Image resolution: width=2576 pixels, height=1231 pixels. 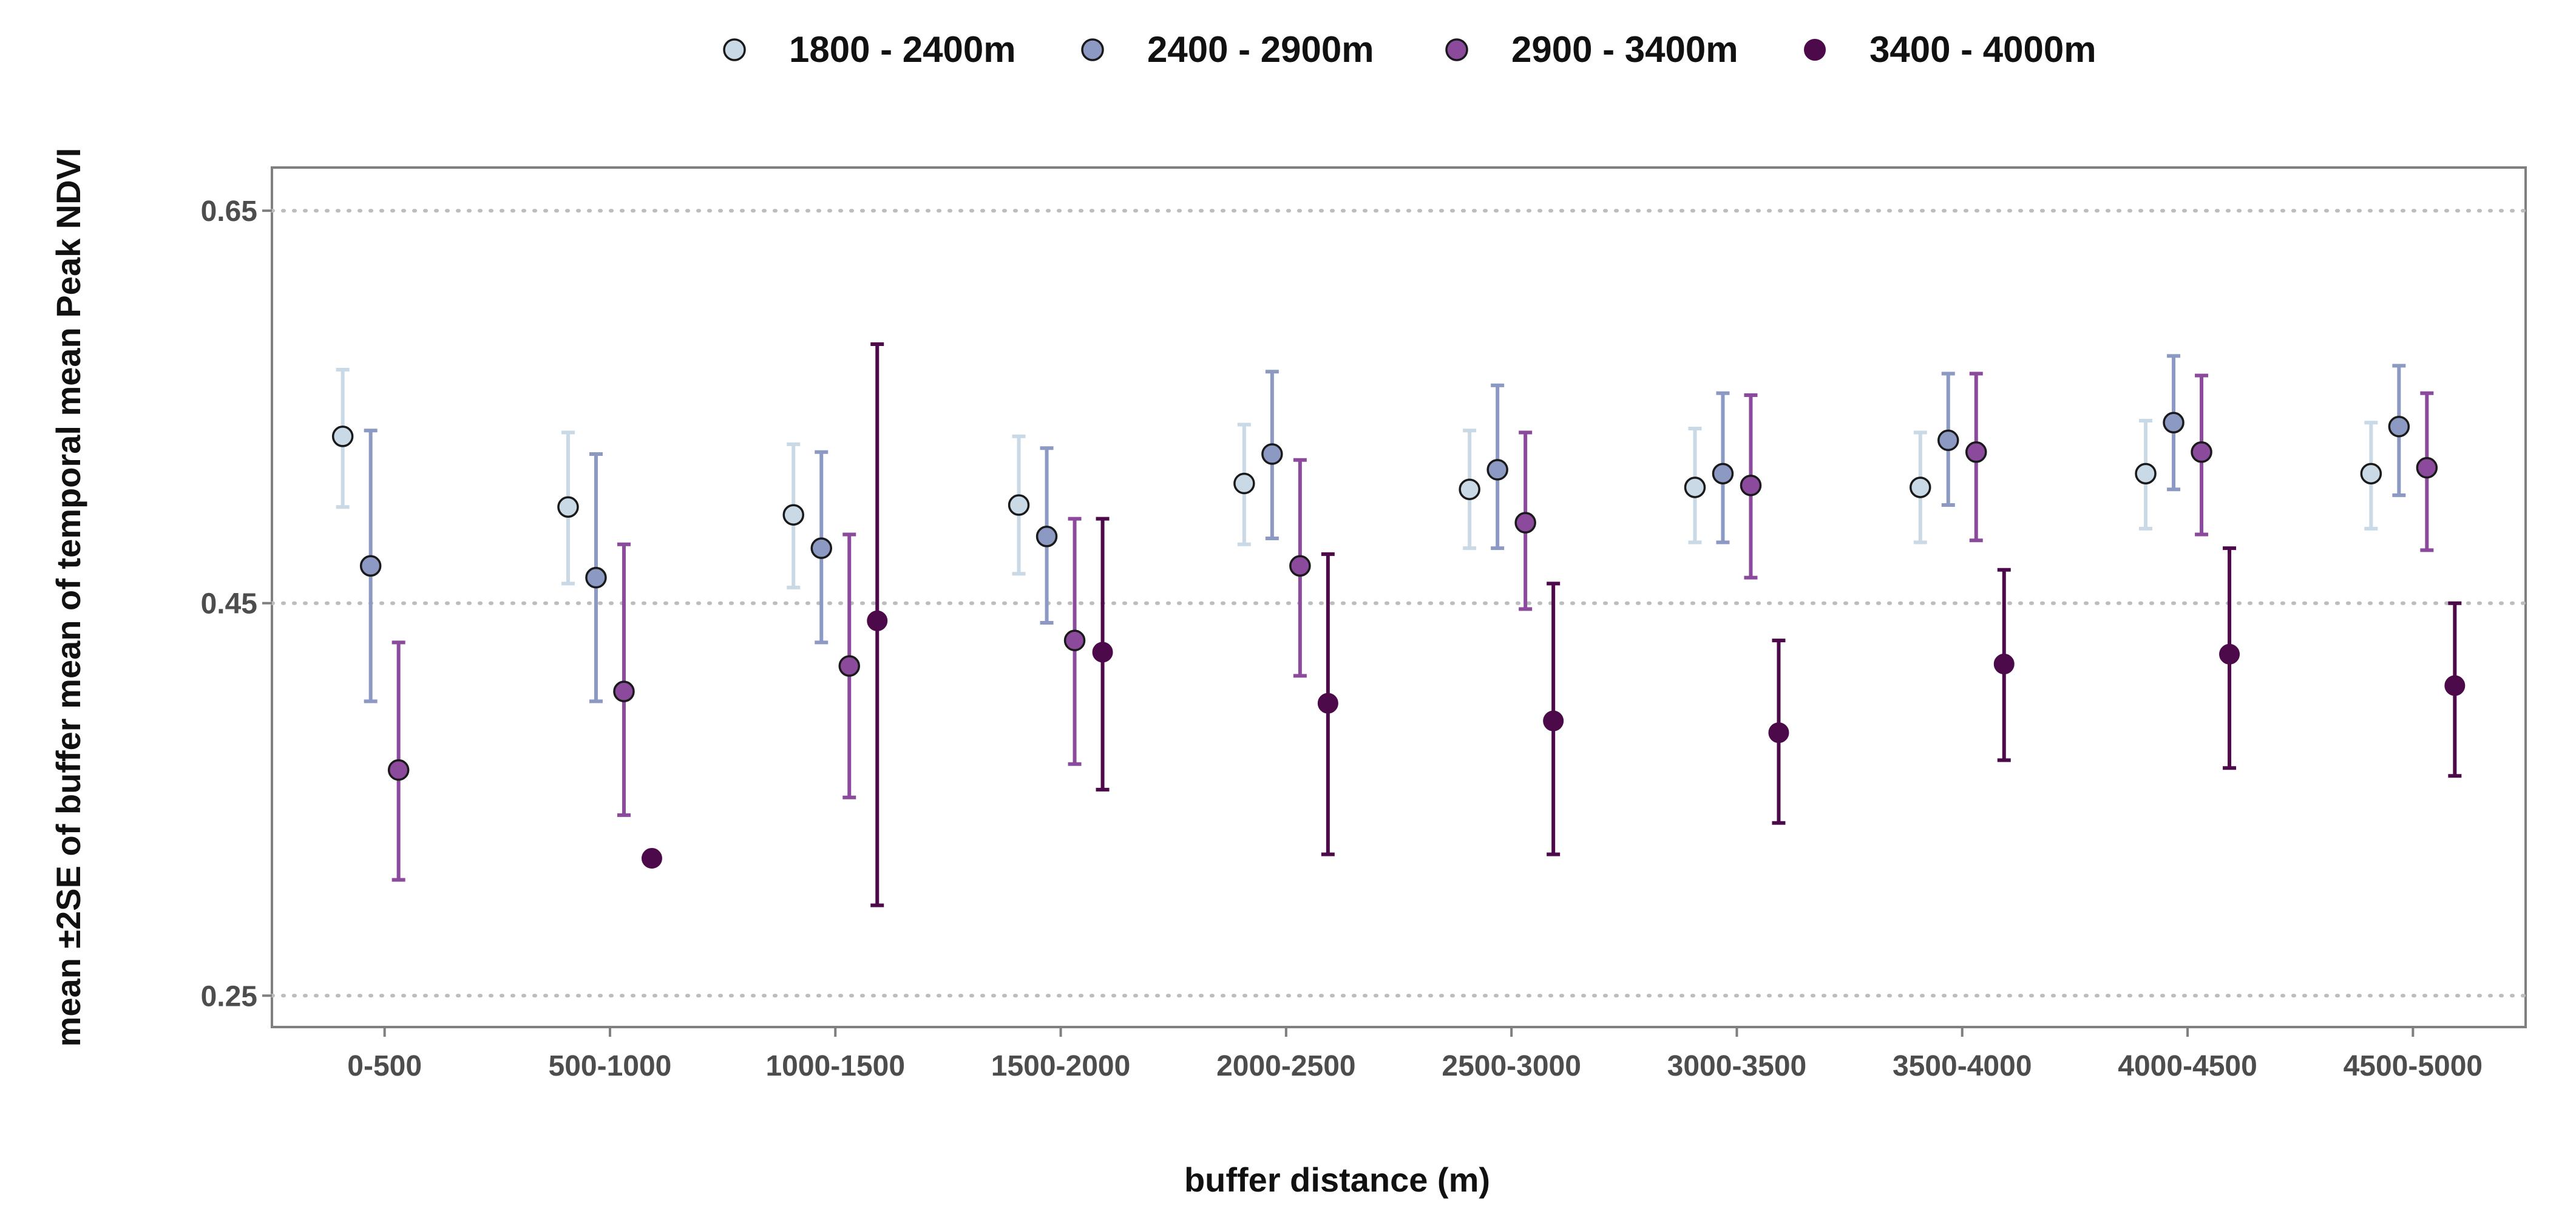 What do you see at coordinates (1962, 1066) in the screenshot?
I see `x-tick-label: 3500-4000` at bounding box center [1962, 1066].